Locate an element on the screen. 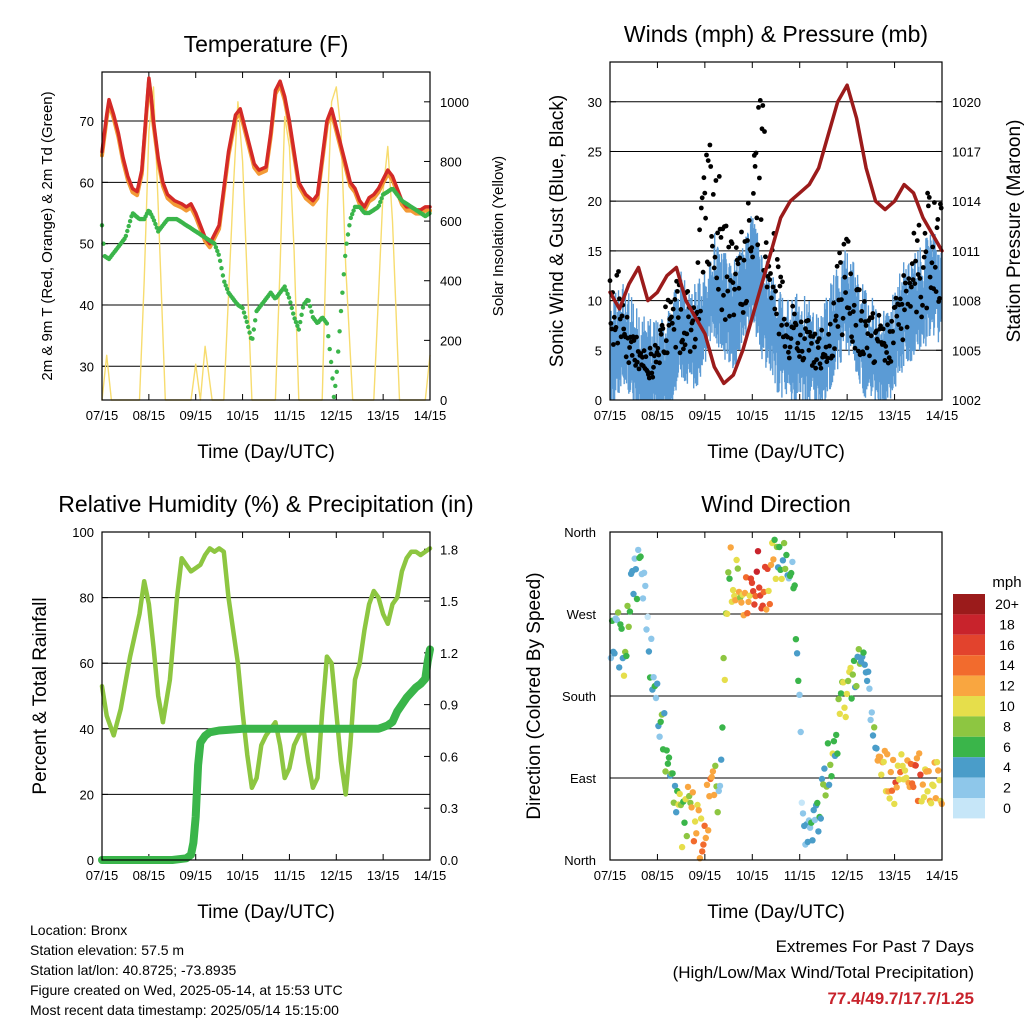 Image resolution: width=1024 pixels, height=1024 pixels. legend-label: 8 is located at coordinates (1007, 726).